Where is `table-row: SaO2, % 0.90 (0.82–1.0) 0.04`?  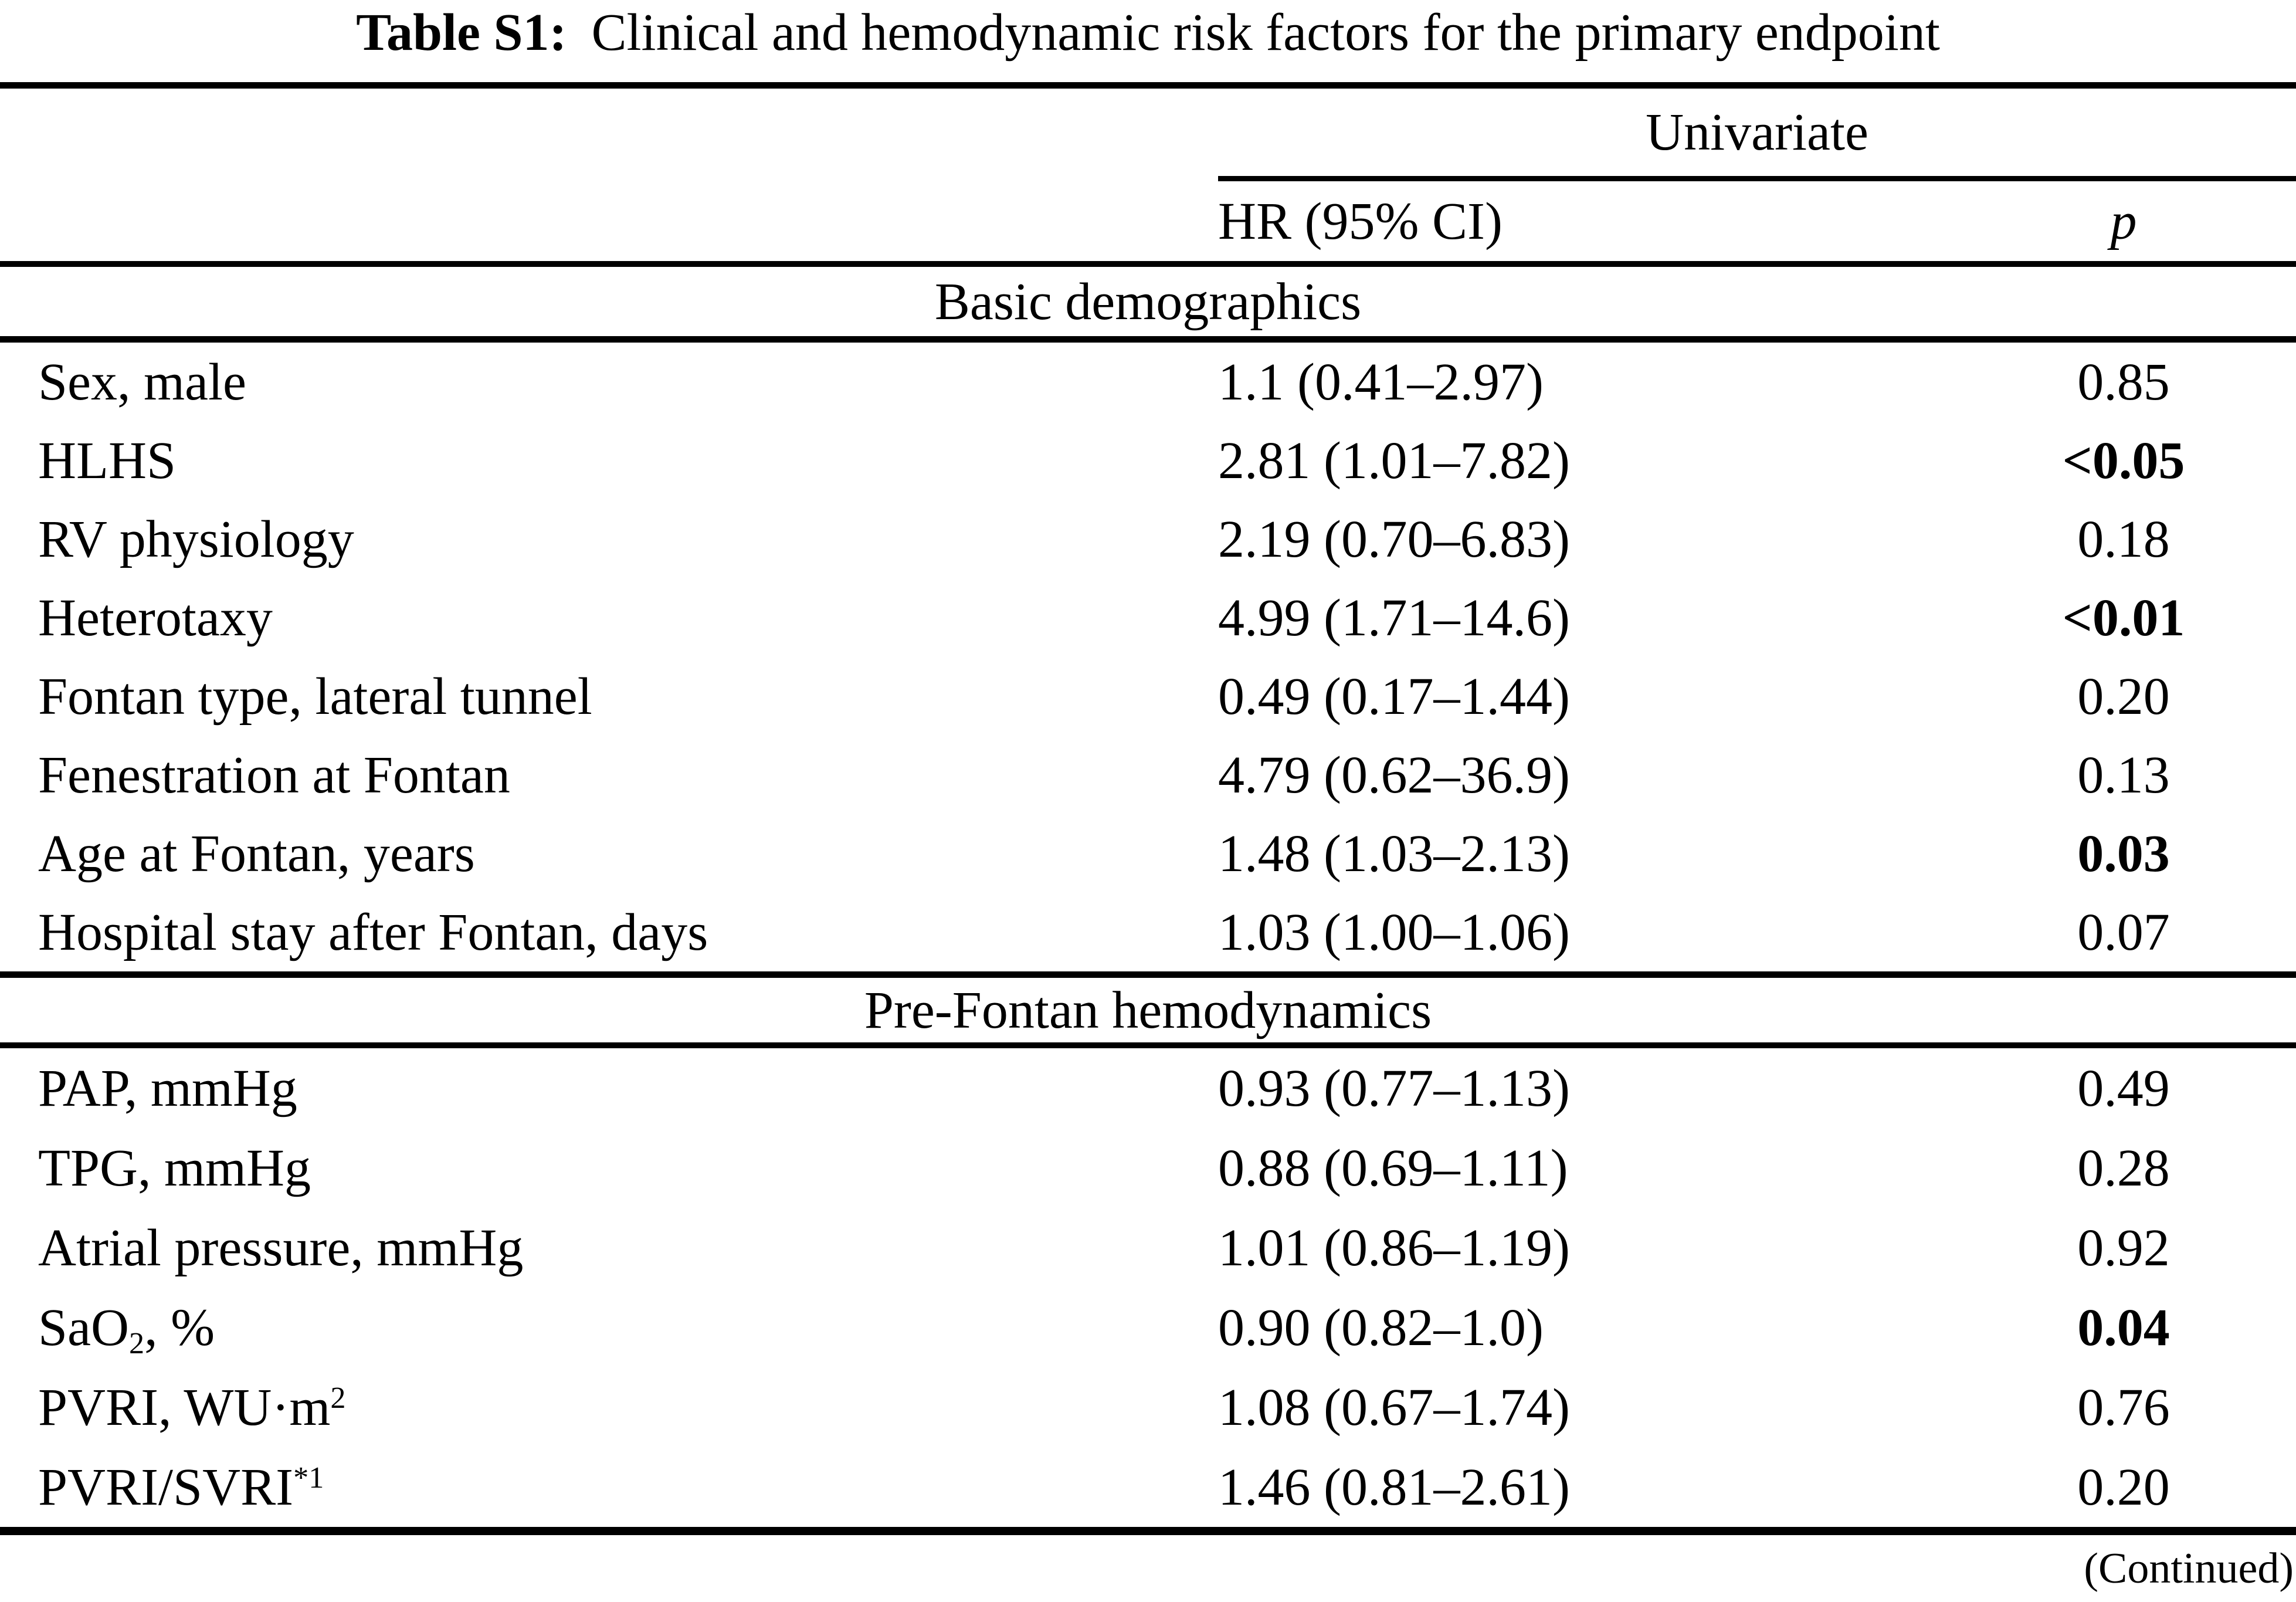
table-row: SaO2, % 0.90 (0.82–1.0) 0.04 is located at coordinates (1148, 1327).